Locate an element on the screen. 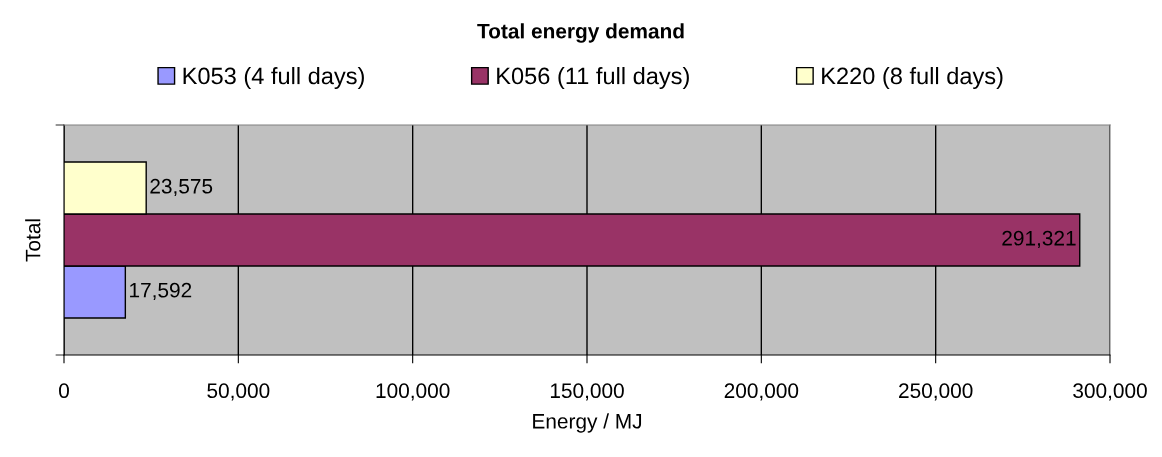  data-label: 291,321 is located at coordinates (1039, 239).